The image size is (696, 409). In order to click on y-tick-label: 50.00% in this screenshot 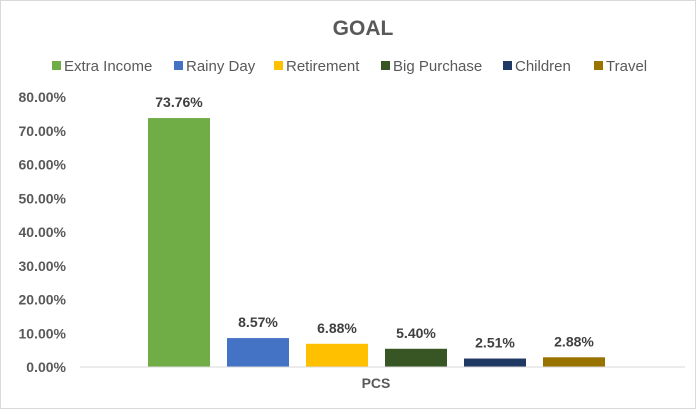, I will do `click(43, 198)`.